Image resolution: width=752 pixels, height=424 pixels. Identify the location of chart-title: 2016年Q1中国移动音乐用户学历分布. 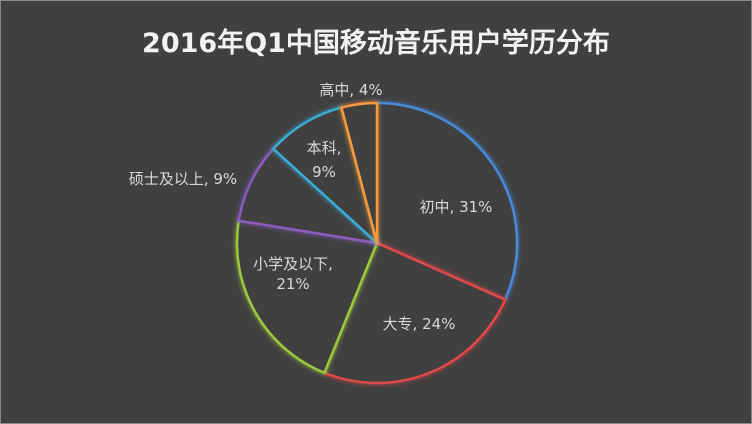
(376, 43).